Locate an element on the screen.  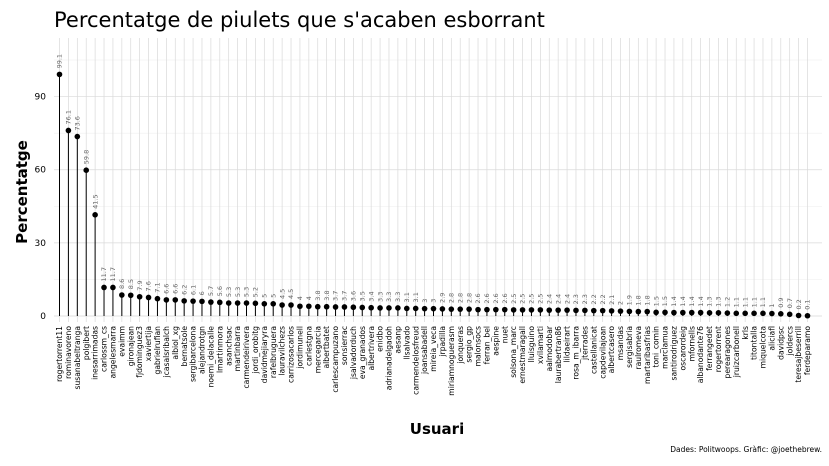
x-tick-label: albertrivera is located at coordinates (371, 348).